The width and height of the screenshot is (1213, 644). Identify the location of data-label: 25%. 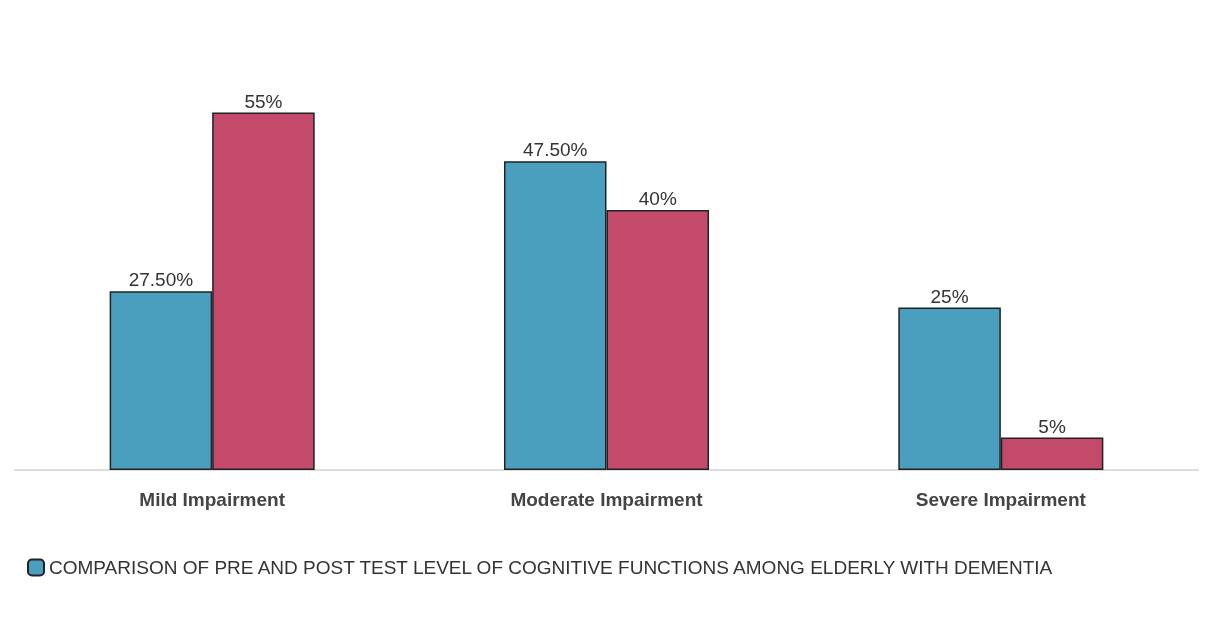
(949, 296).